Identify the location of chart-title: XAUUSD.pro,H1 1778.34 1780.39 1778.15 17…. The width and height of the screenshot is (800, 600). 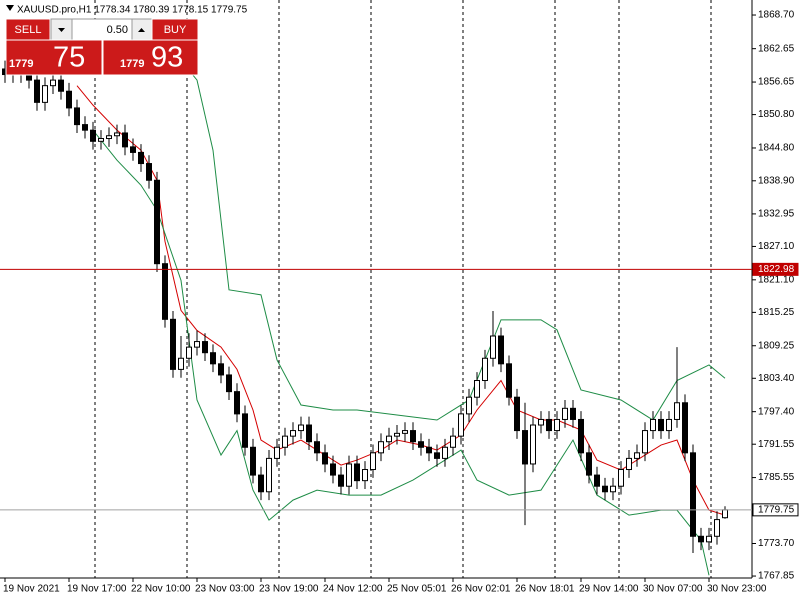
(132, 10).